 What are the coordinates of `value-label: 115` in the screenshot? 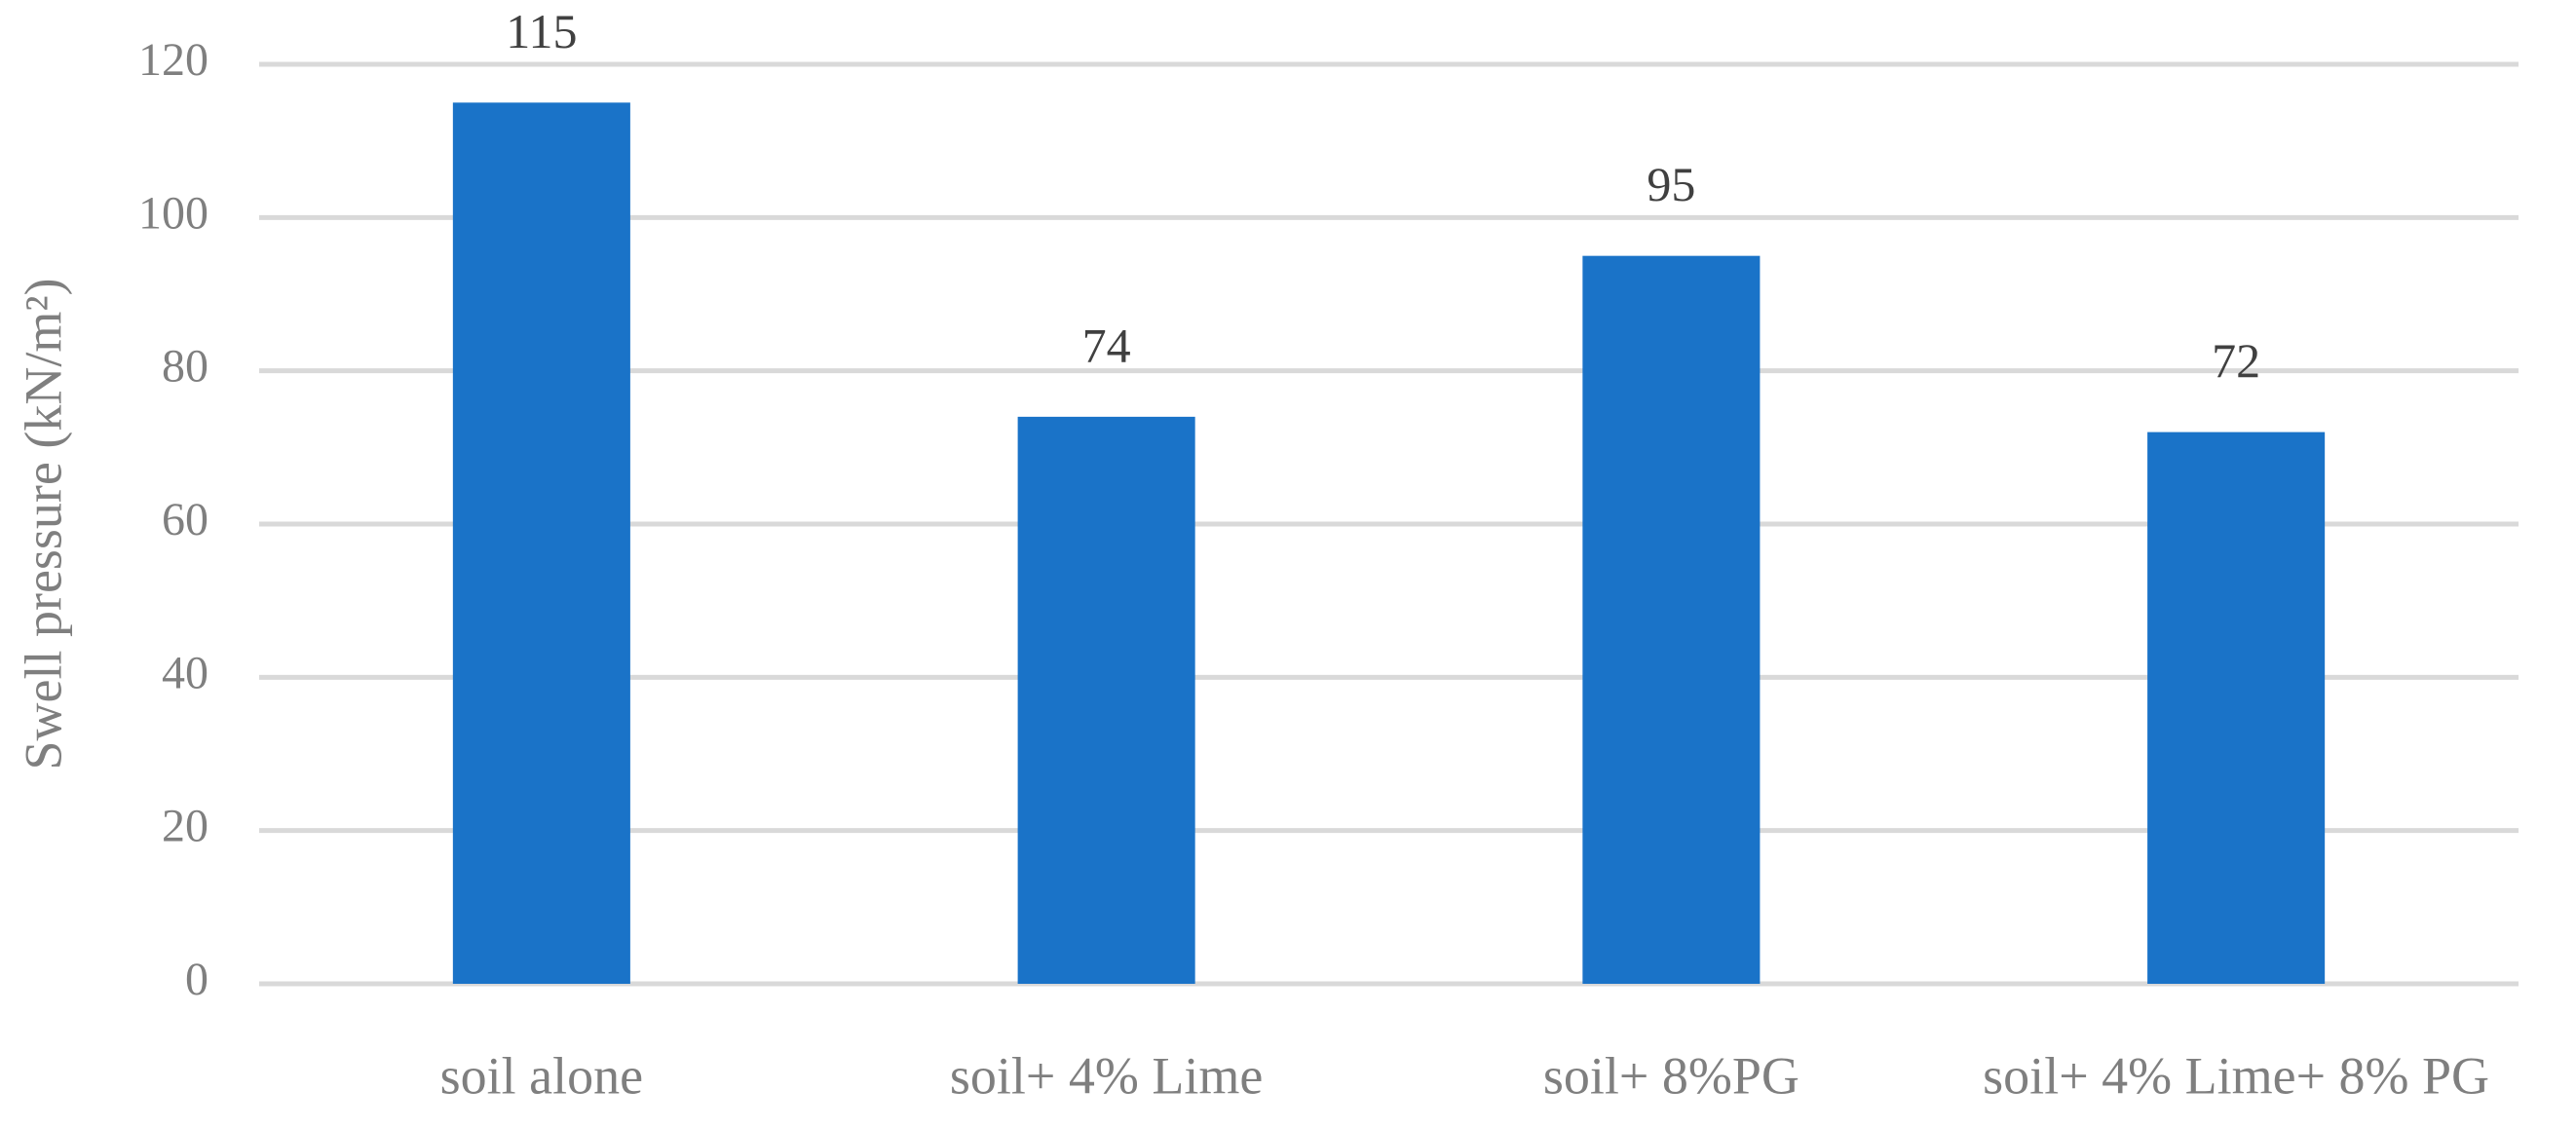 It's located at (541, 31).